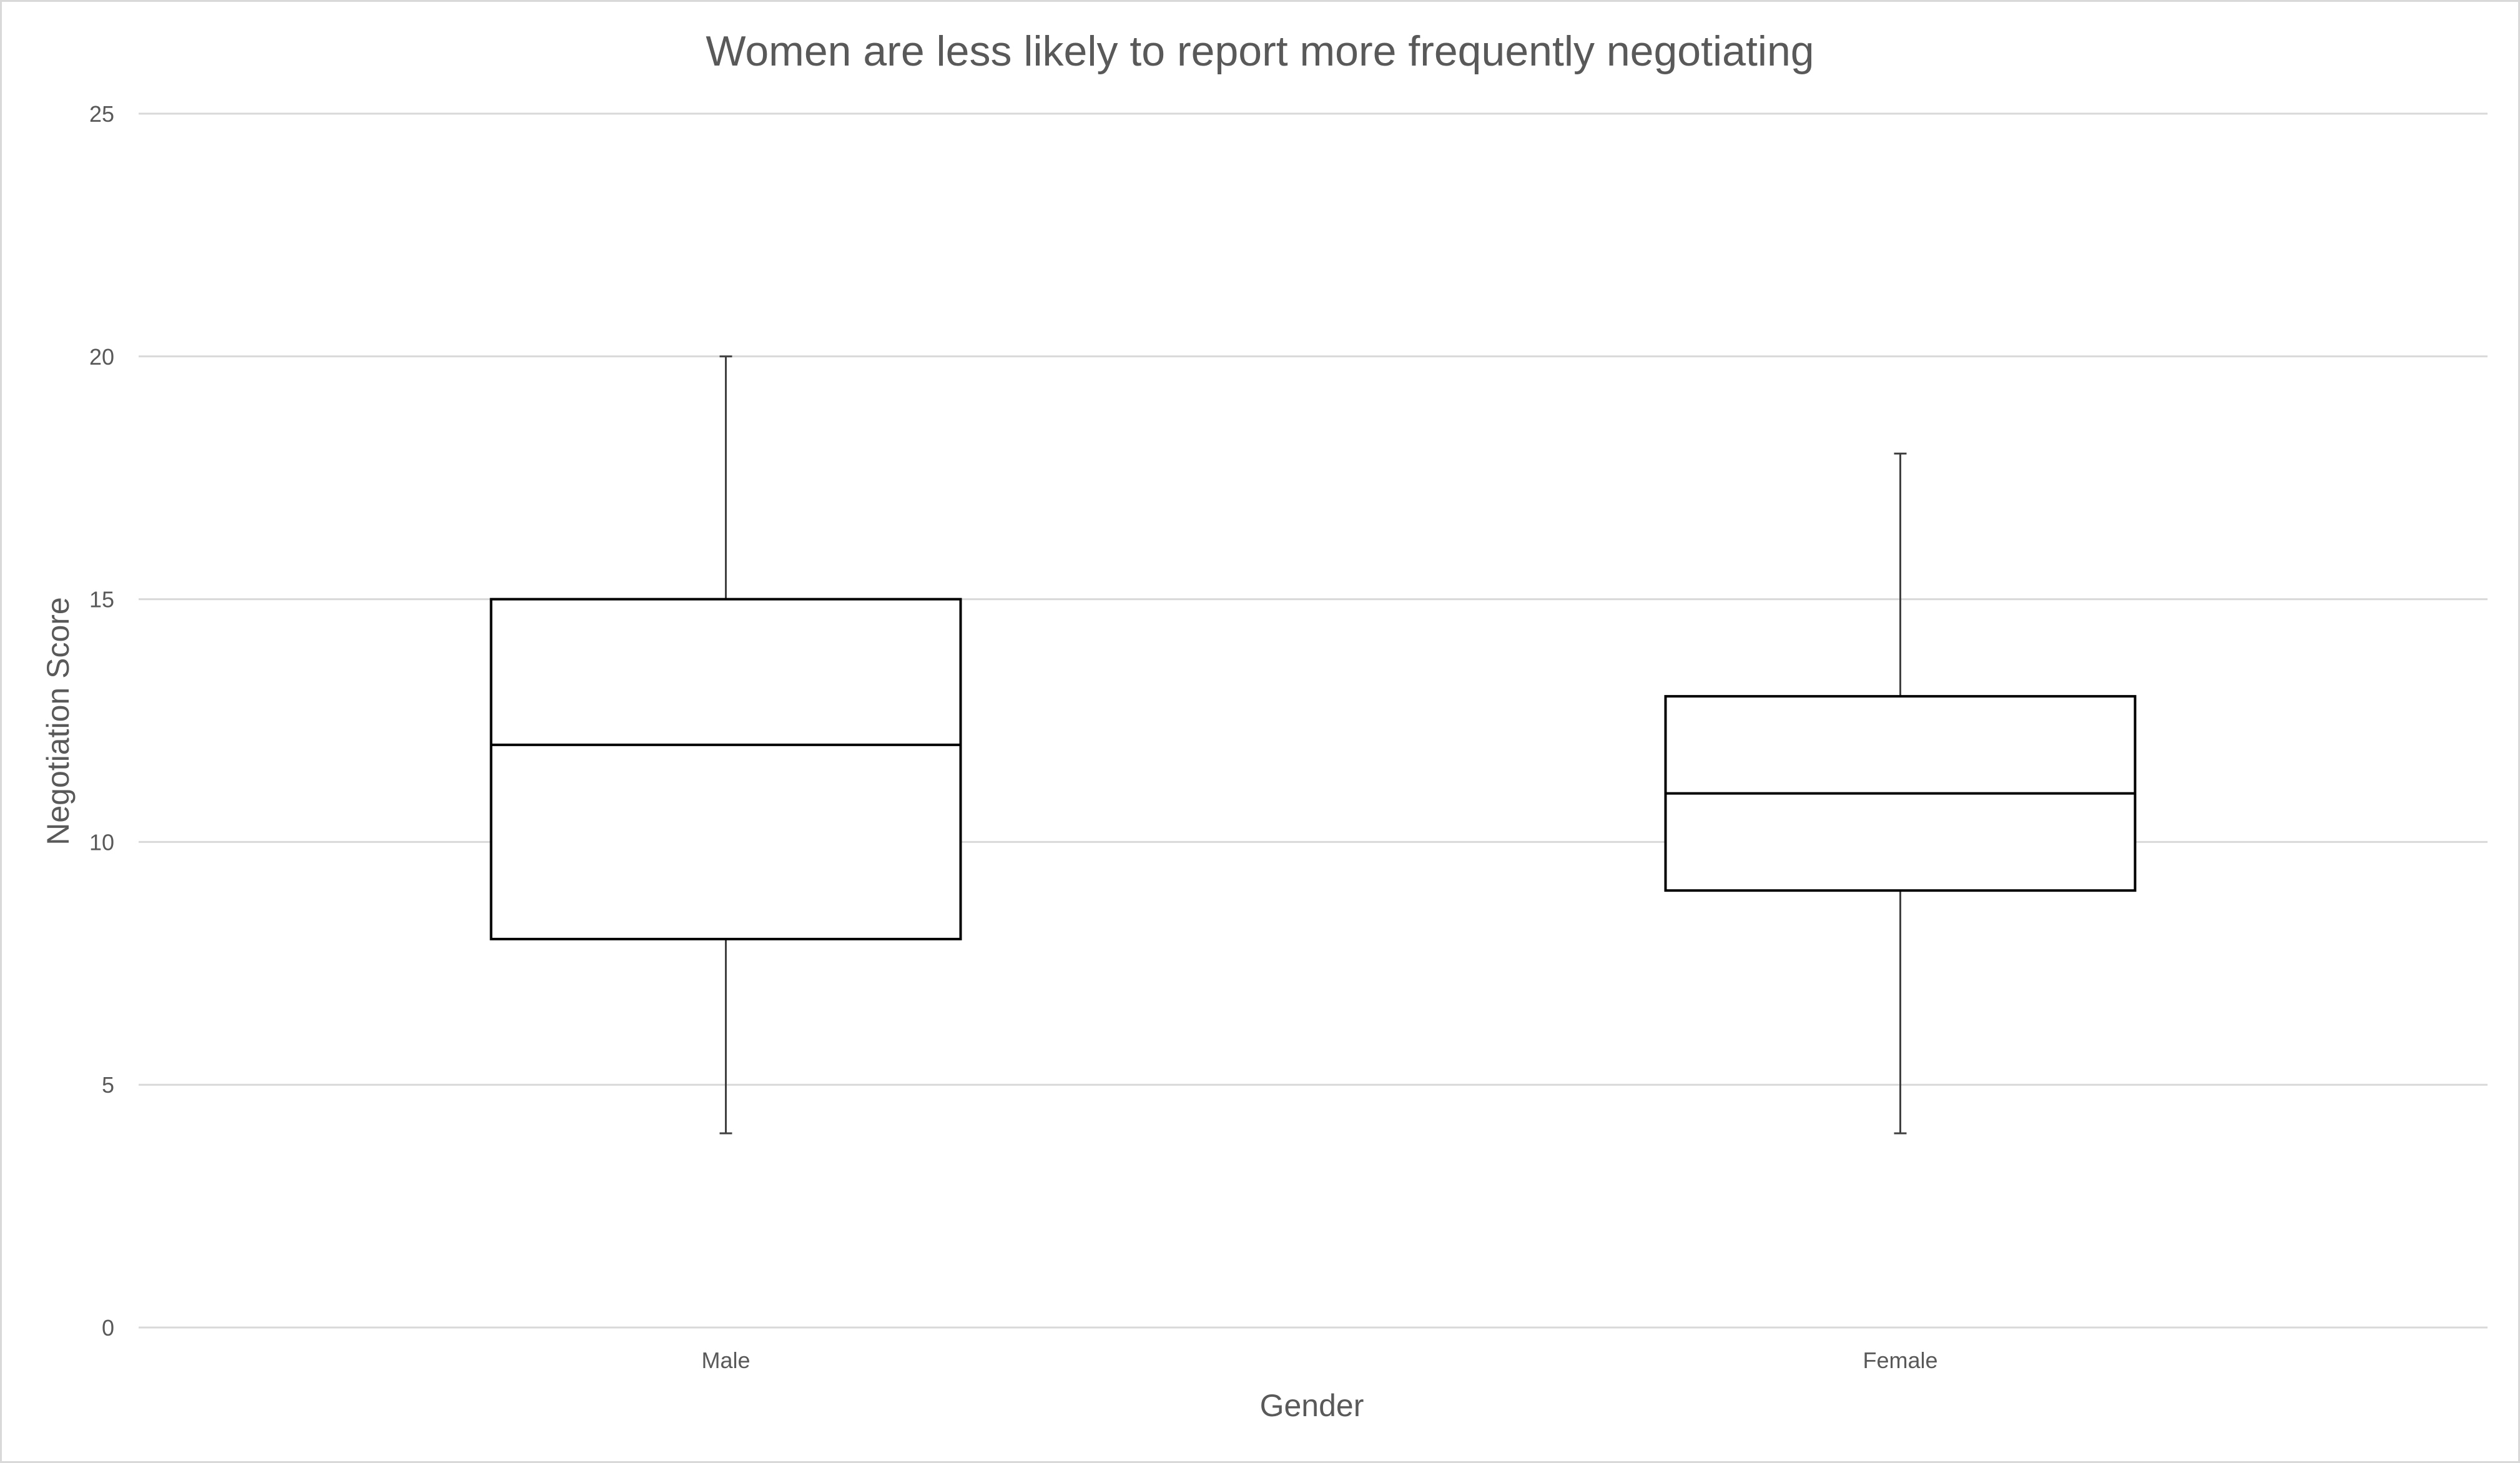 The height and width of the screenshot is (1463, 2520). Describe the element at coordinates (108, 1328) in the screenshot. I see `y-tick-label: 0` at that location.